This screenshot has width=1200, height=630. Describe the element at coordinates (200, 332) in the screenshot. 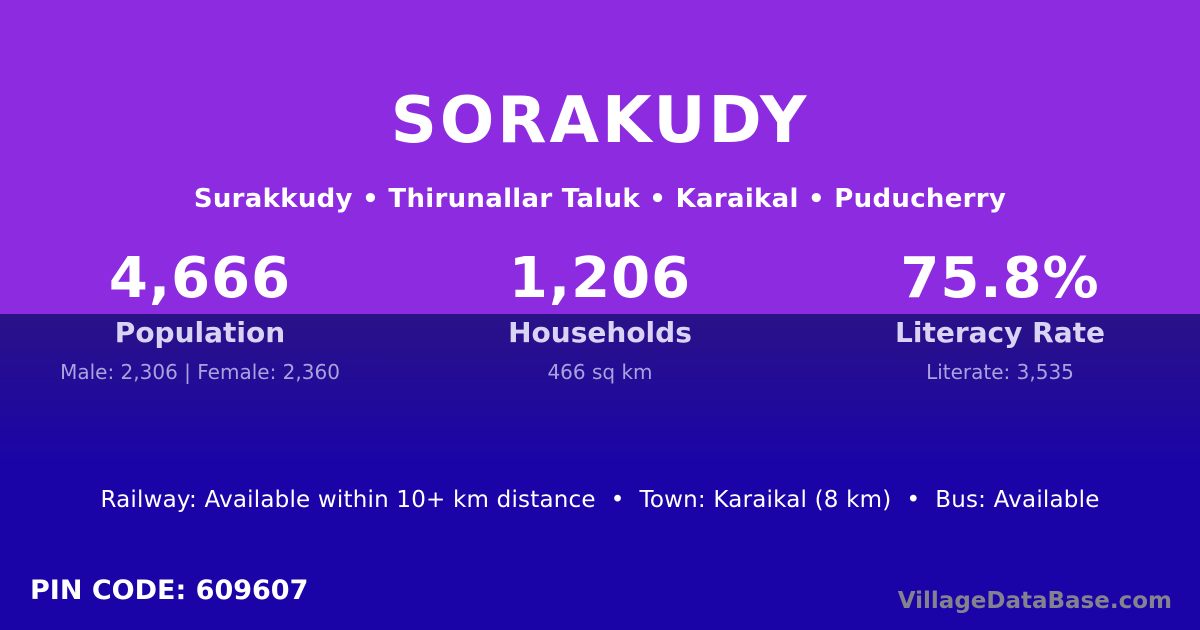

I see `population-label: Population` at that location.